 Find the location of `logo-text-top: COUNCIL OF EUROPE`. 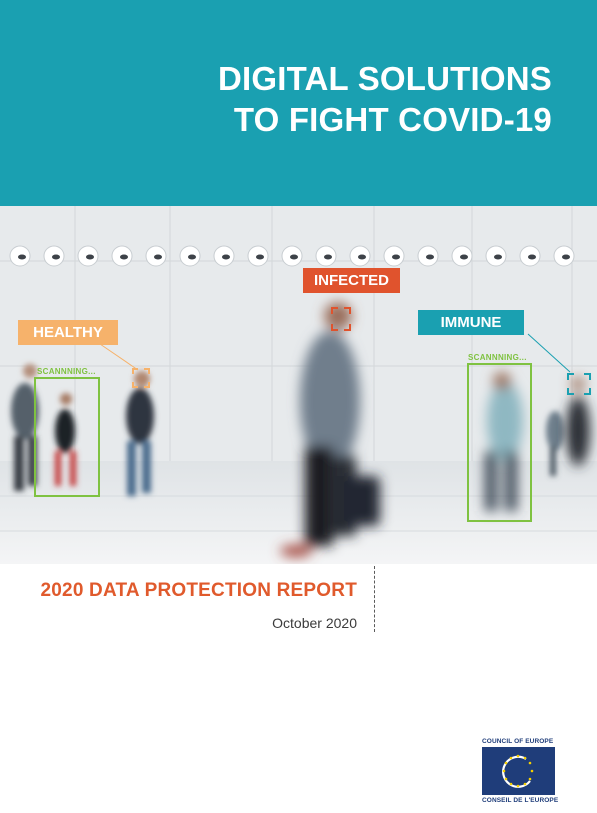

logo-text-top: COUNCIL OF EUROPE is located at coordinates (518, 741).